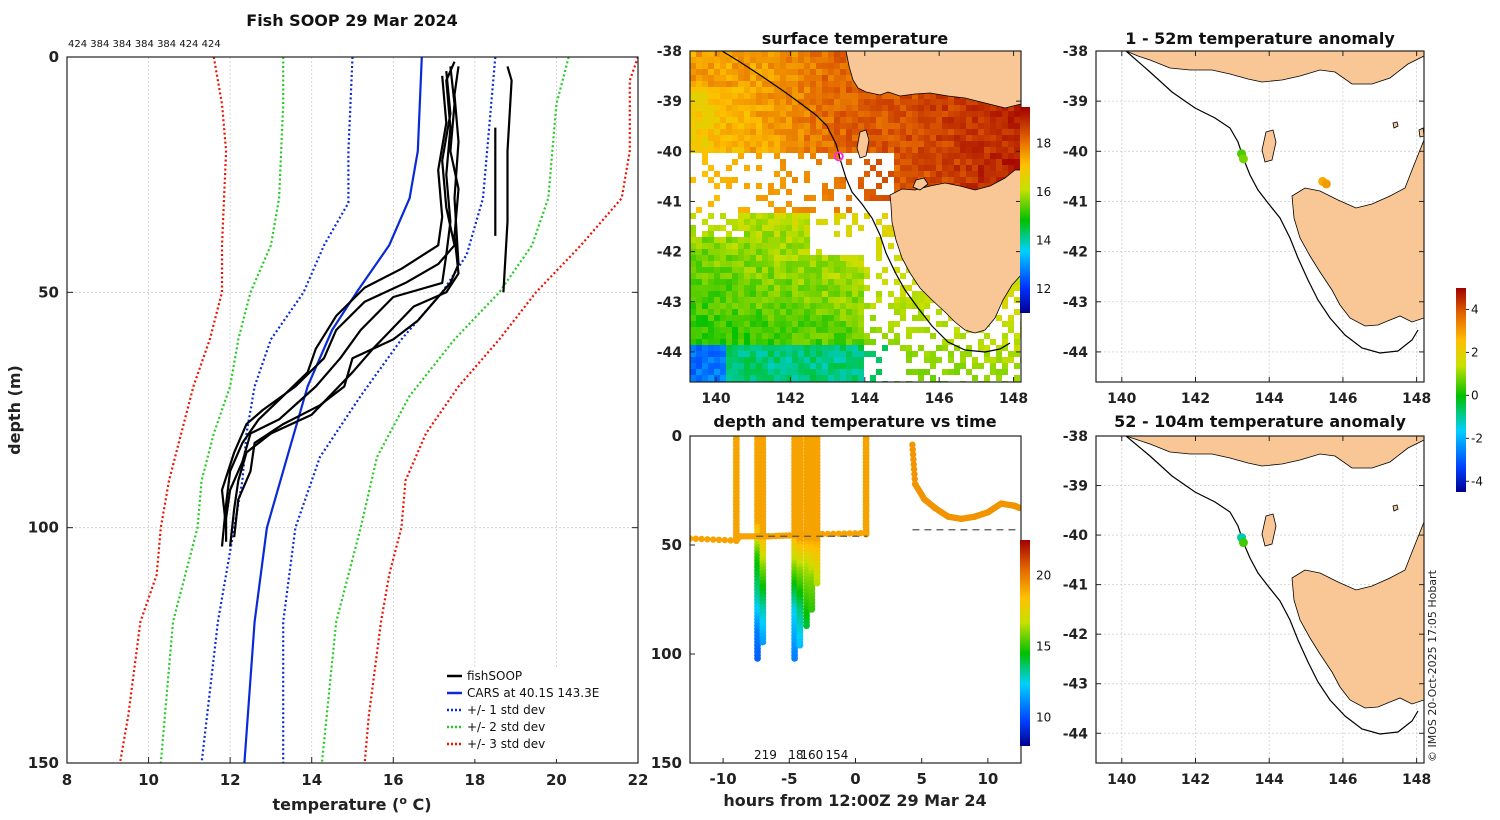  What do you see at coordinates (817, 583) in the screenshot?
I see `dt-cast-dot` at bounding box center [817, 583].